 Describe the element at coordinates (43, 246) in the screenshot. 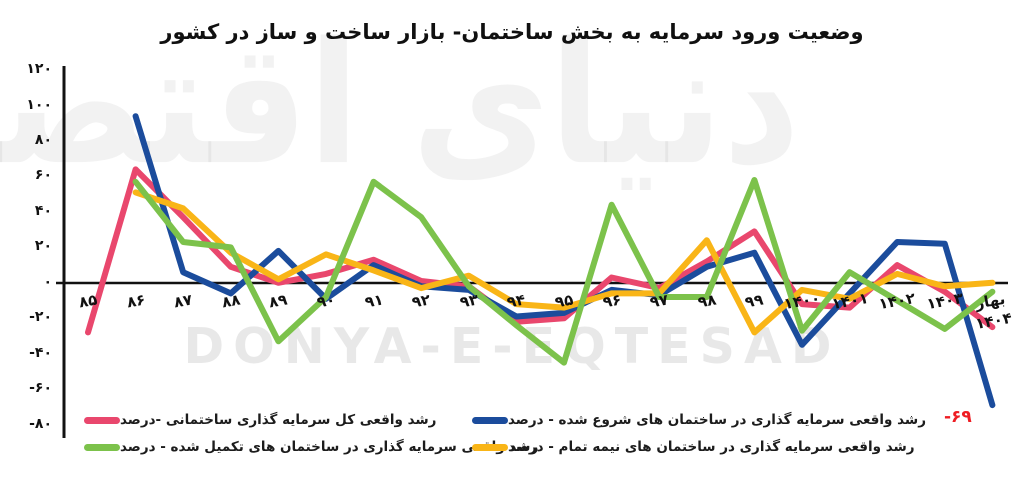

I see `y-tick-label: ۲۰` at that location.